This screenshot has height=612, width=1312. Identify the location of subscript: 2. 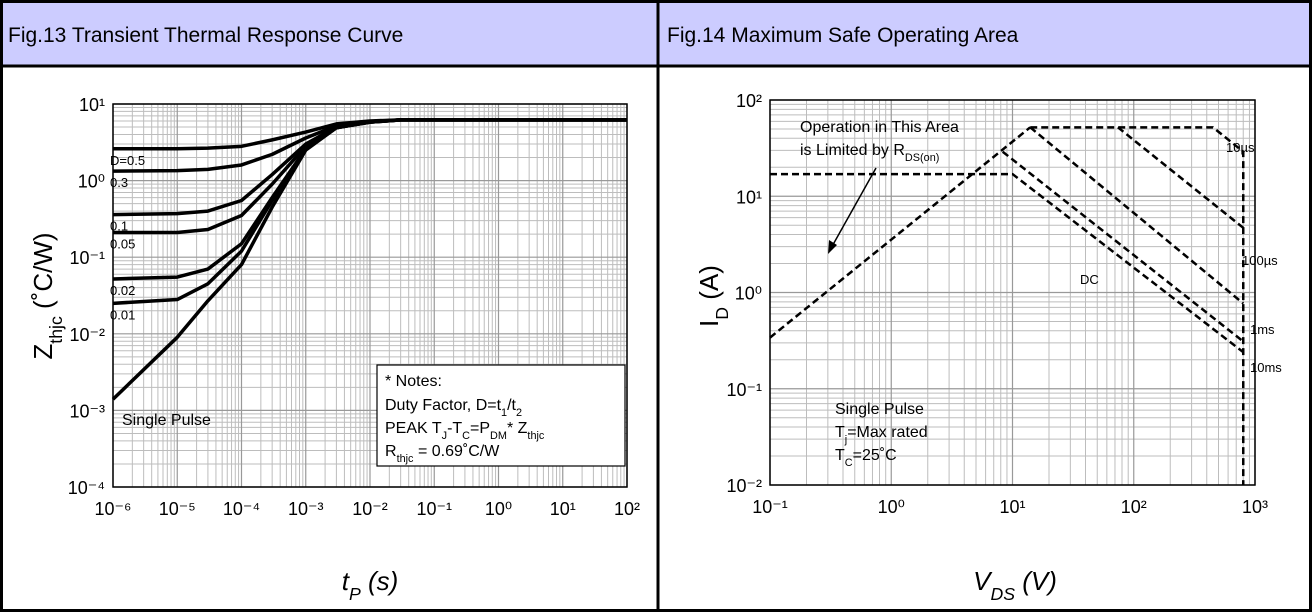
(519, 413).